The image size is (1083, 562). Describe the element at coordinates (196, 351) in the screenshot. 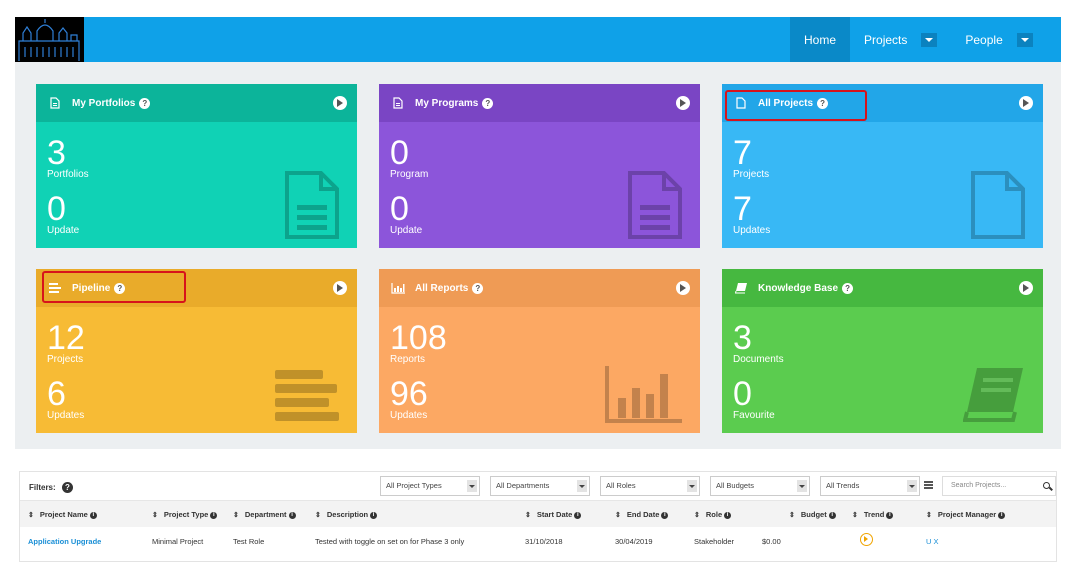

I see `tile-pipeline: Pipeline? 12 Projects 6 Updates` at that location.